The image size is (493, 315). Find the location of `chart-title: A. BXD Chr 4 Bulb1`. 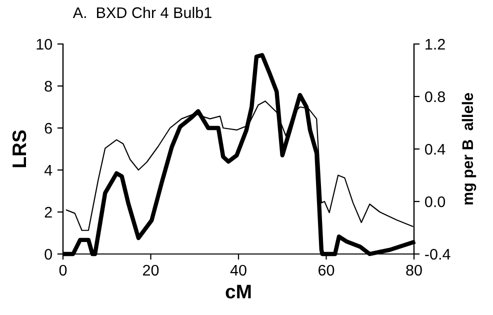

chart-title: A. BXD Chr 4 Bulb1 is located at coordinates (142, 12).